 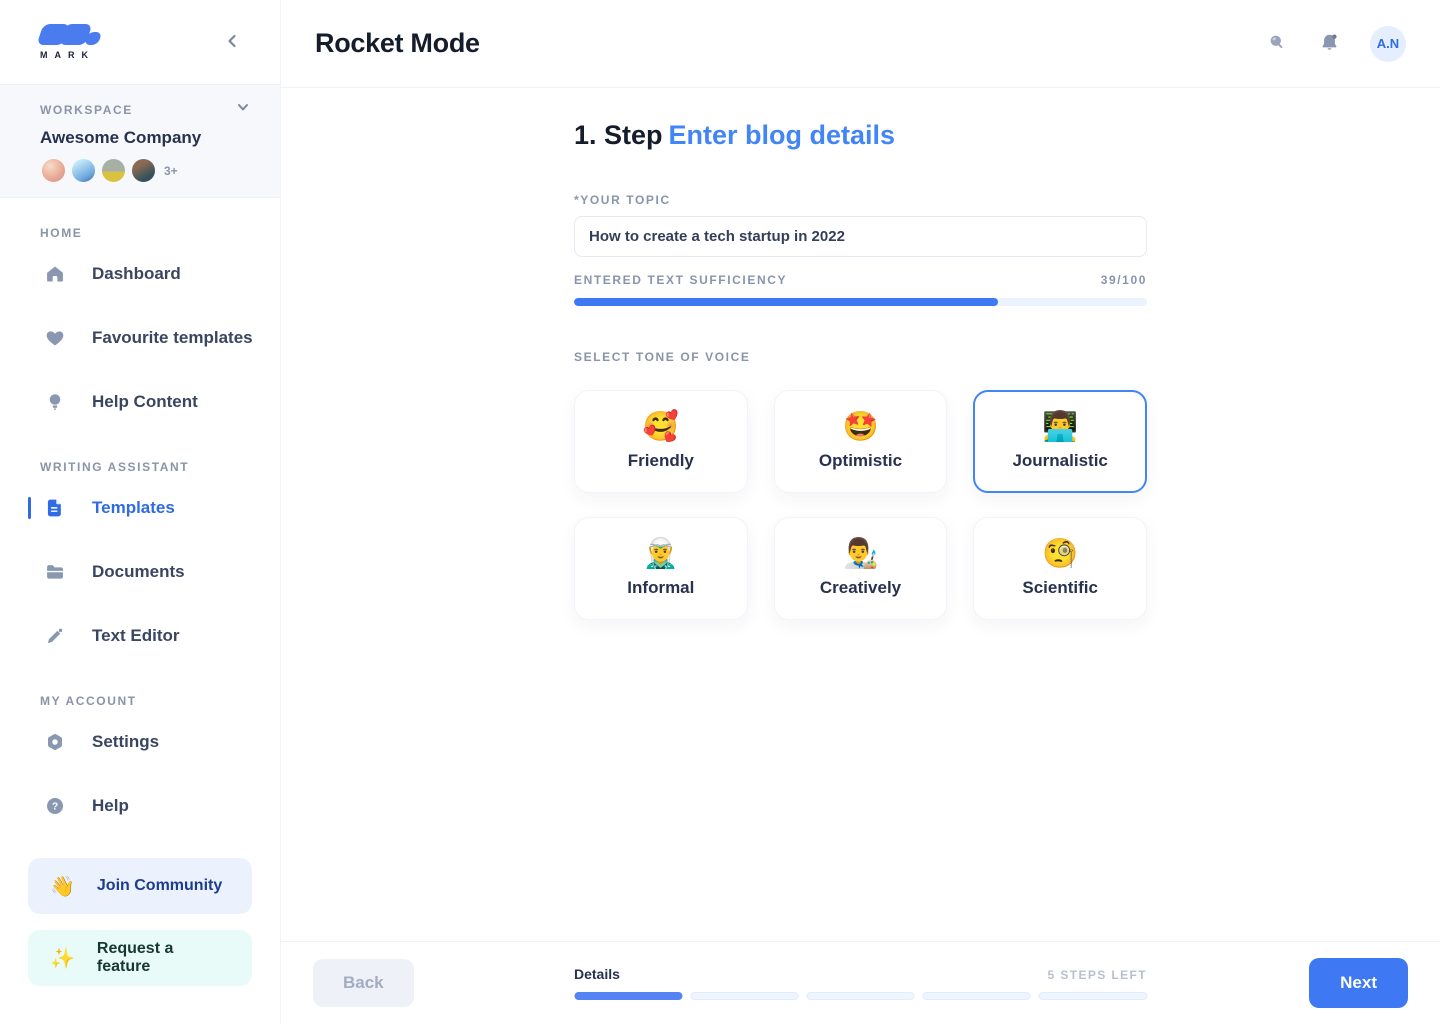 I want to click on section-home-label: HOME, so click(x=61, y=233).